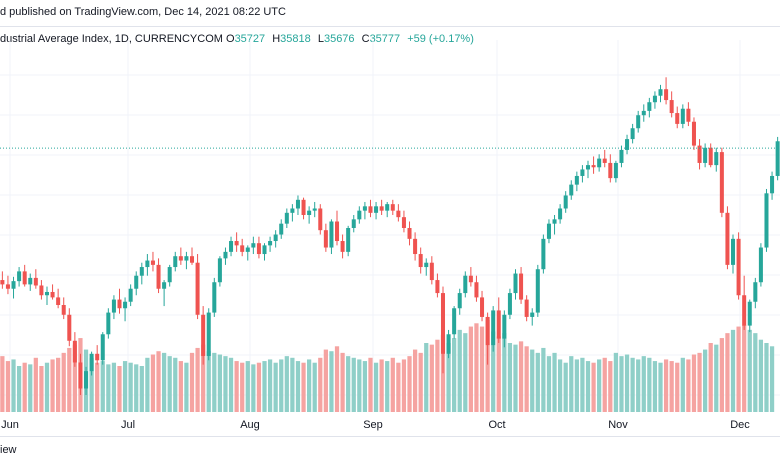  Describe the element at coordinates (295, 39) in the screenshot. I see `high-value: 35818` at that location.